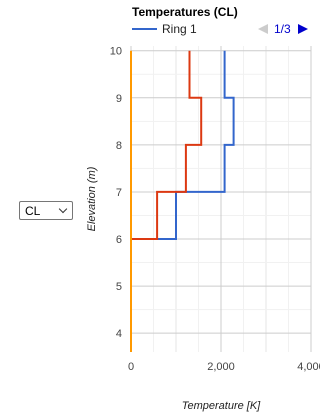  What do you see at coordinates (221, 367) in the screenshot?
I see `x-tick-label: 2,000` at bounding box center [221, 367].